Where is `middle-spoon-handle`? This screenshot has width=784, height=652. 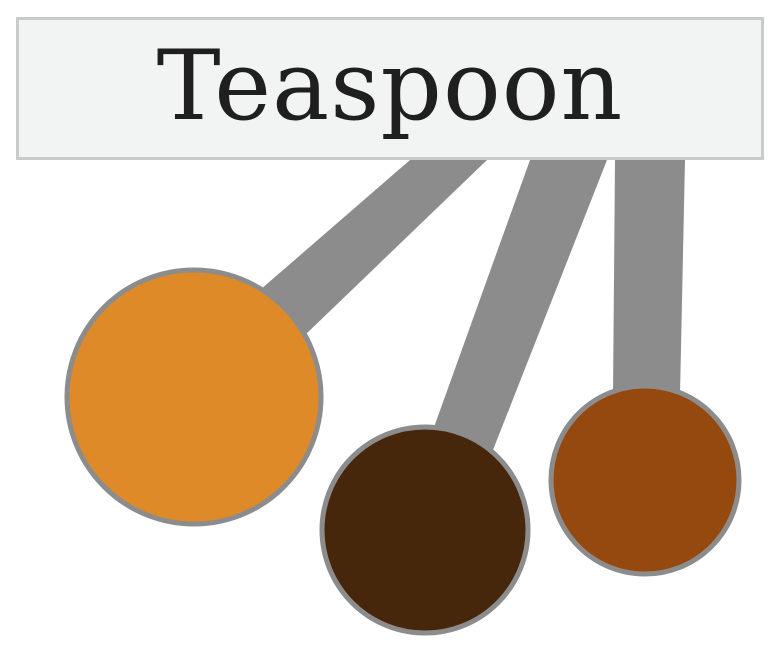 middle-spoon-handle is located at coordinates (520, 305).